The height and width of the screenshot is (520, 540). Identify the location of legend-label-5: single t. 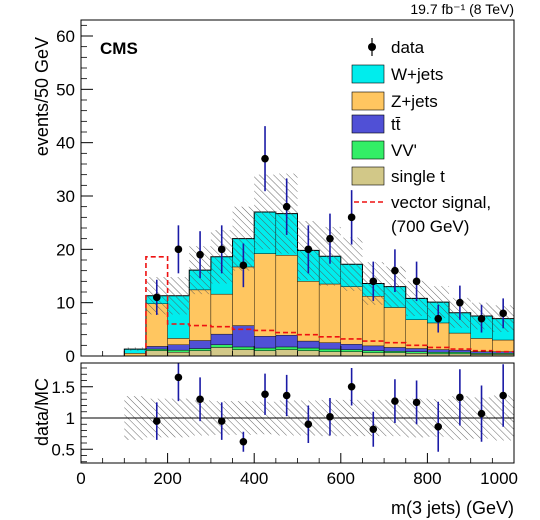
(418, 176).